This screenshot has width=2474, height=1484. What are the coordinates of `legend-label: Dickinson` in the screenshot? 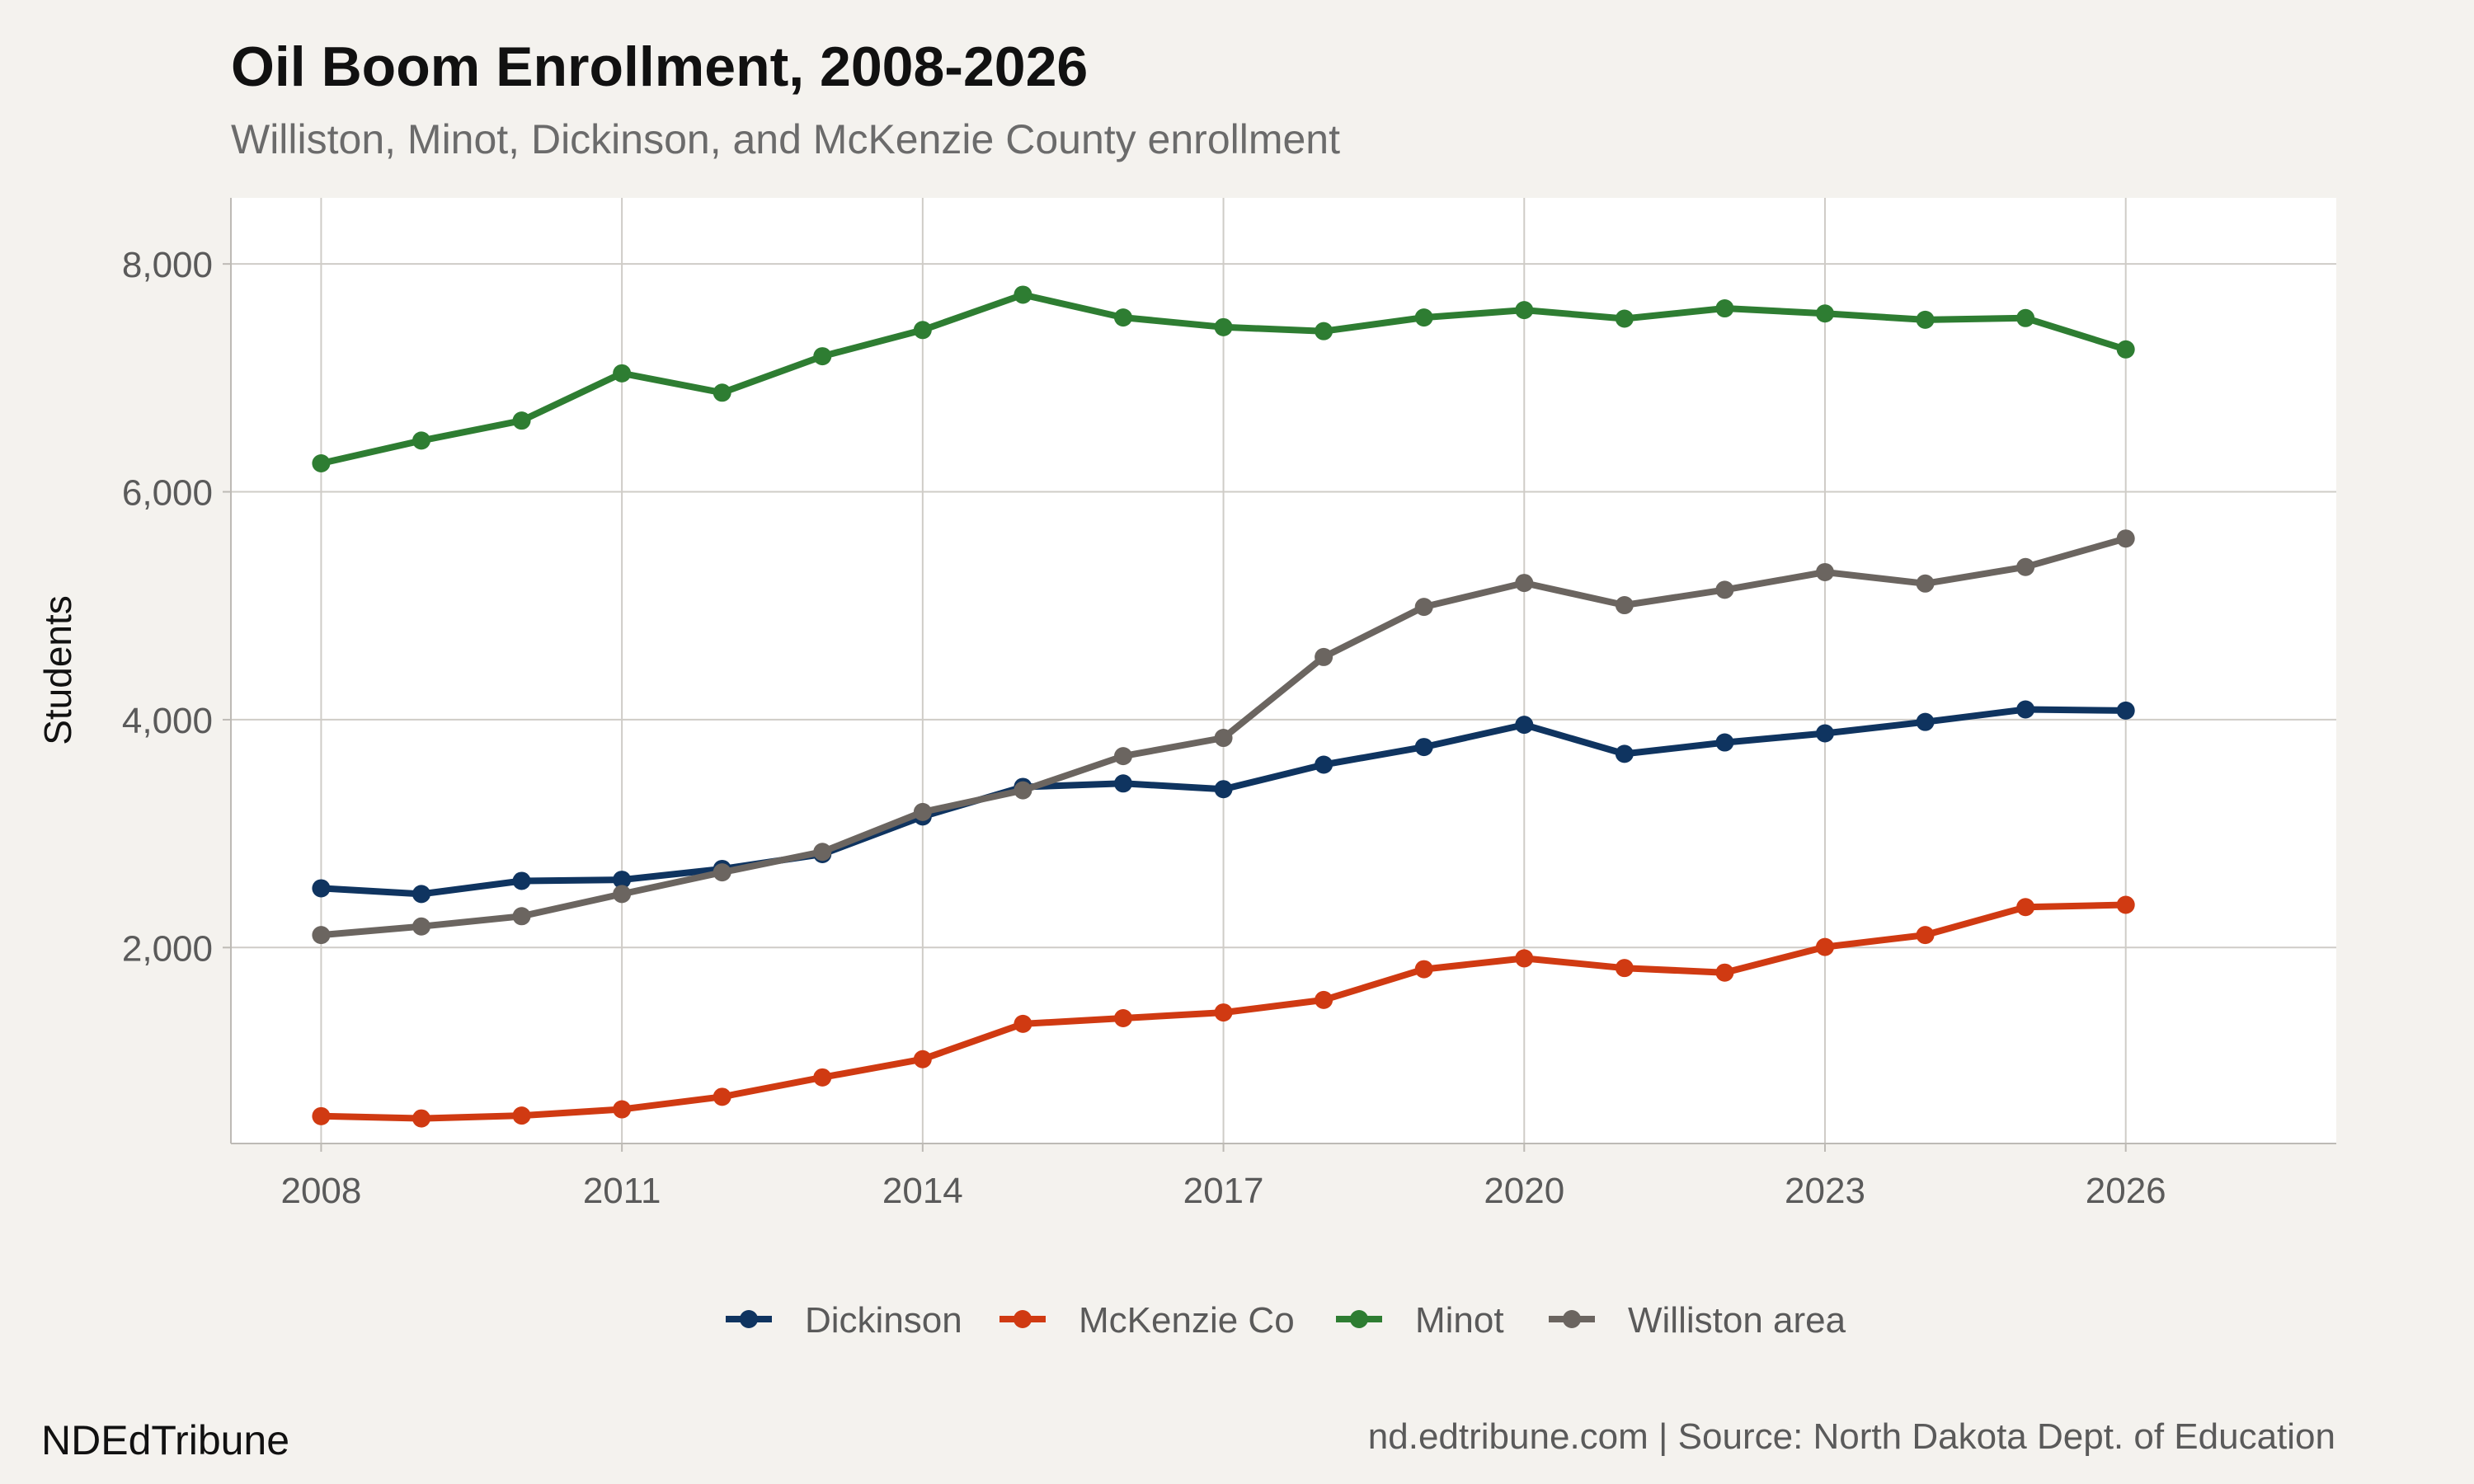 It's located at (883, 1320).